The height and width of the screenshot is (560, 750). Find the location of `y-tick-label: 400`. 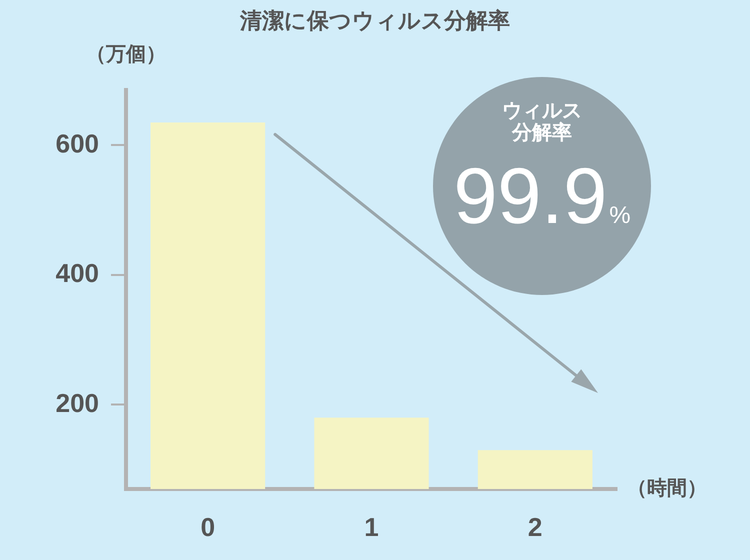

y-tick-label: 400 is located at coordinates (77, 273).